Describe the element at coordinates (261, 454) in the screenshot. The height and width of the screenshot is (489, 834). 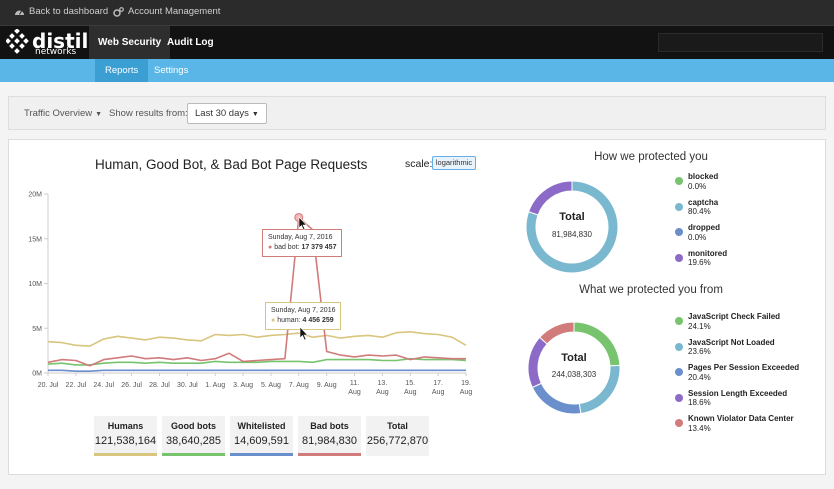
I see `underline-whitelisted` at that location.